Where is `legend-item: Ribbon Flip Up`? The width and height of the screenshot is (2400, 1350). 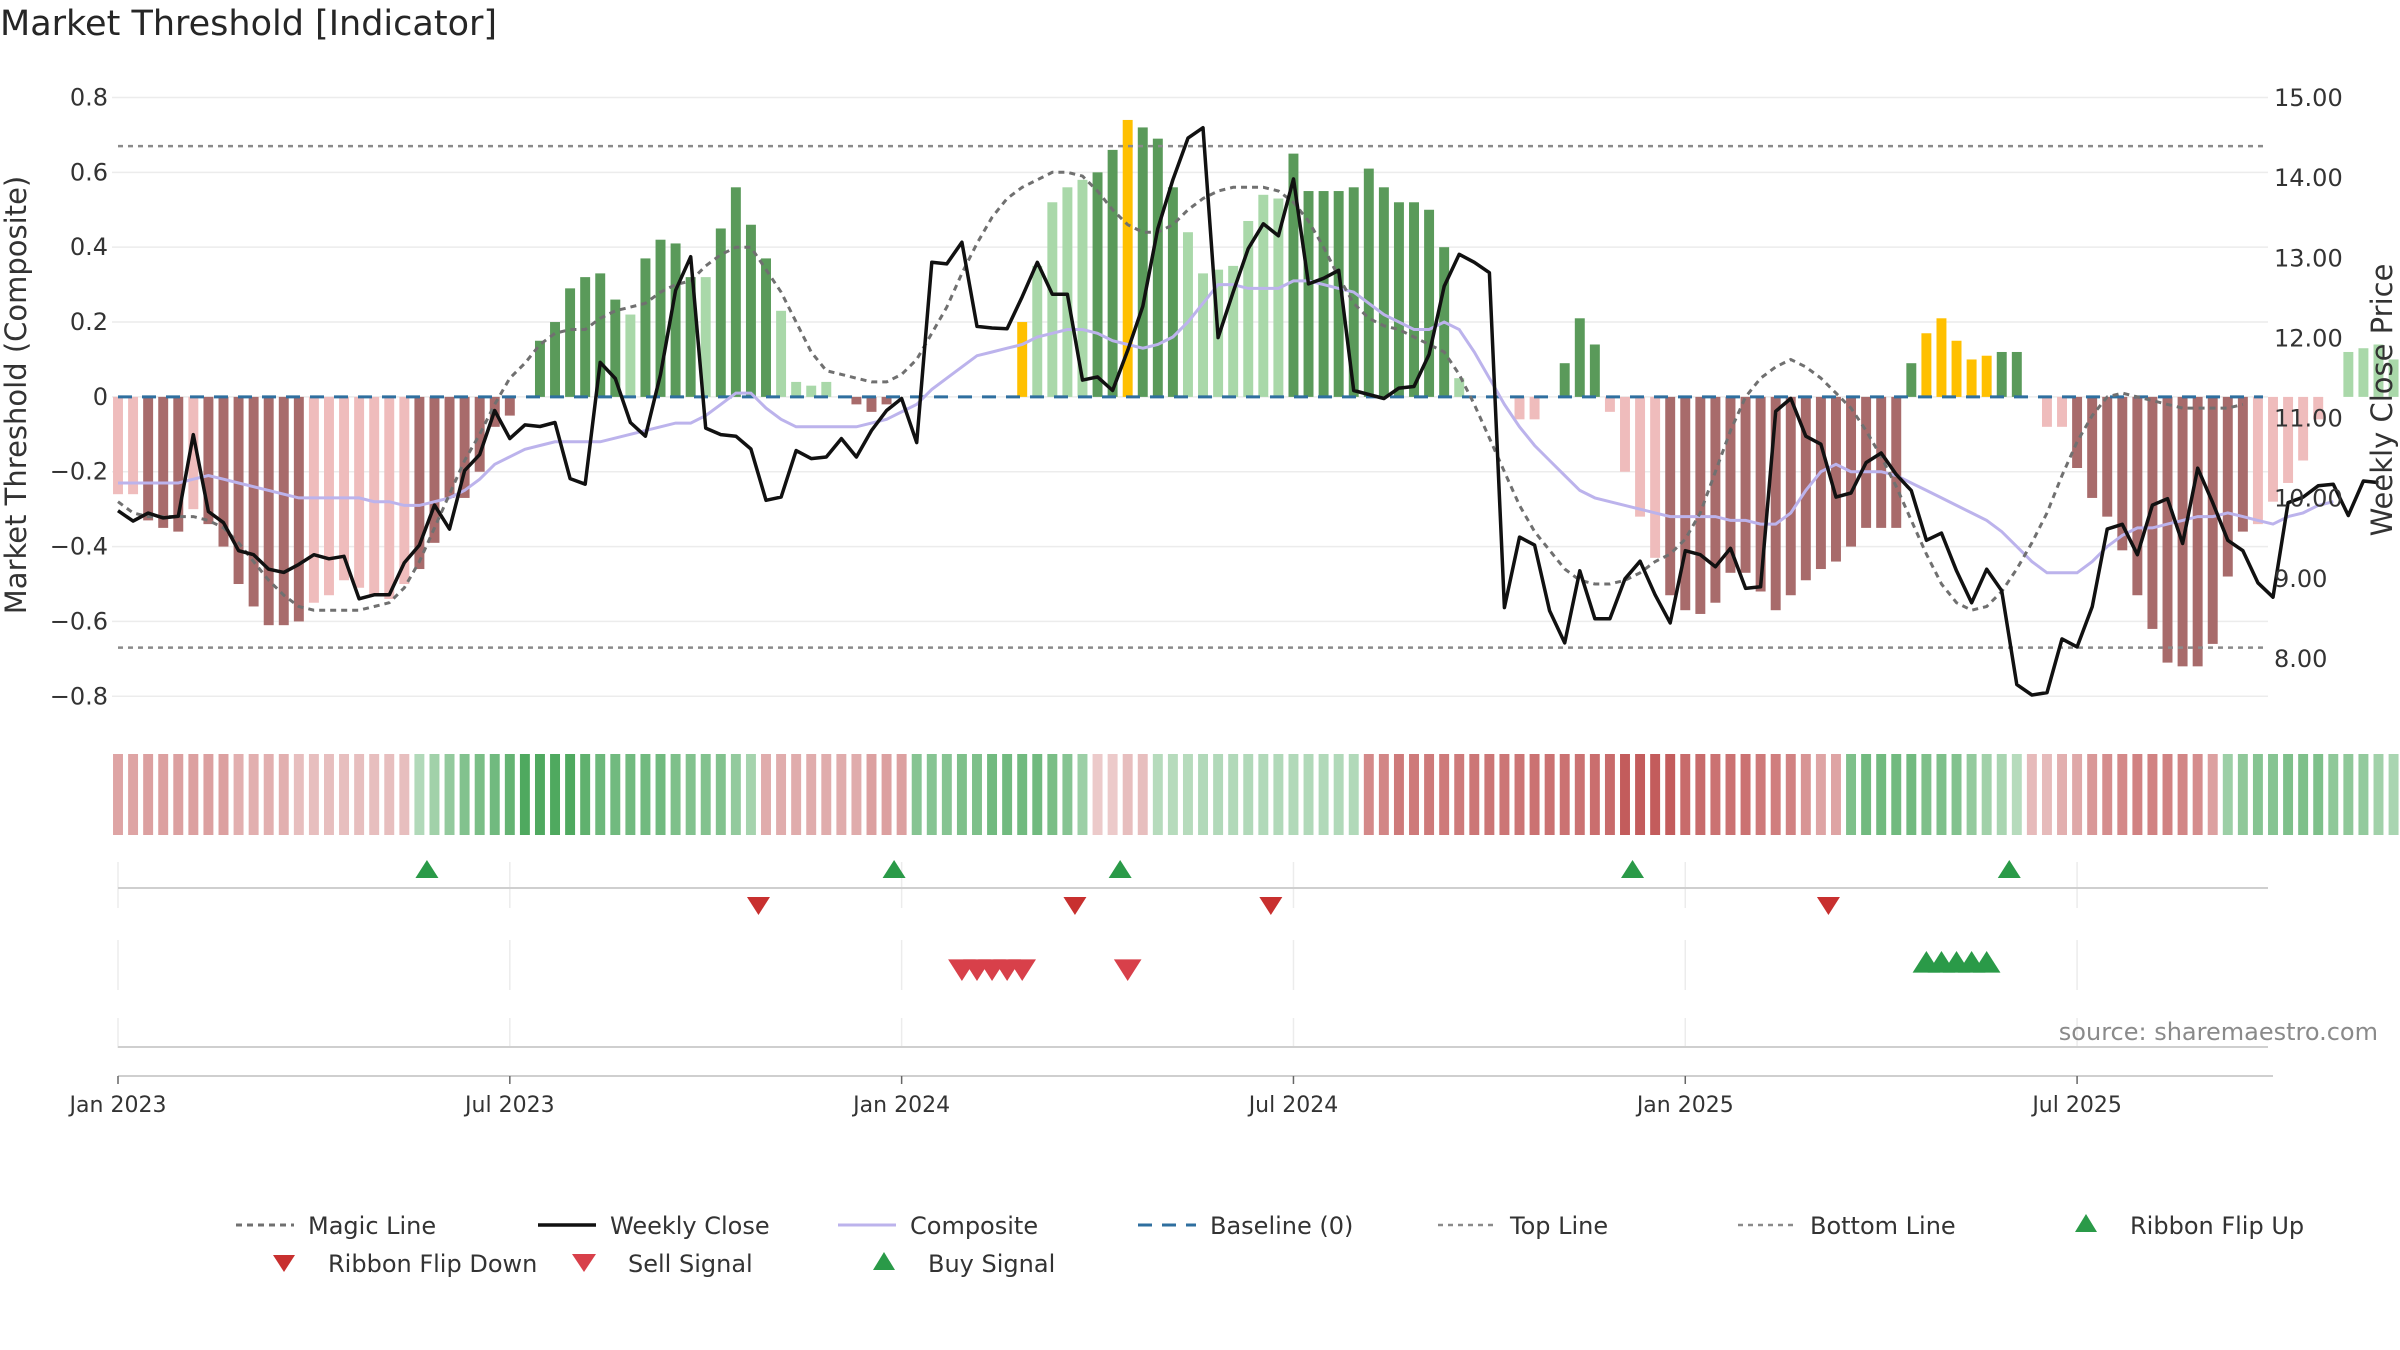
legend-item: Ribbon Flip Up is located at coordinates (2189, 1226).